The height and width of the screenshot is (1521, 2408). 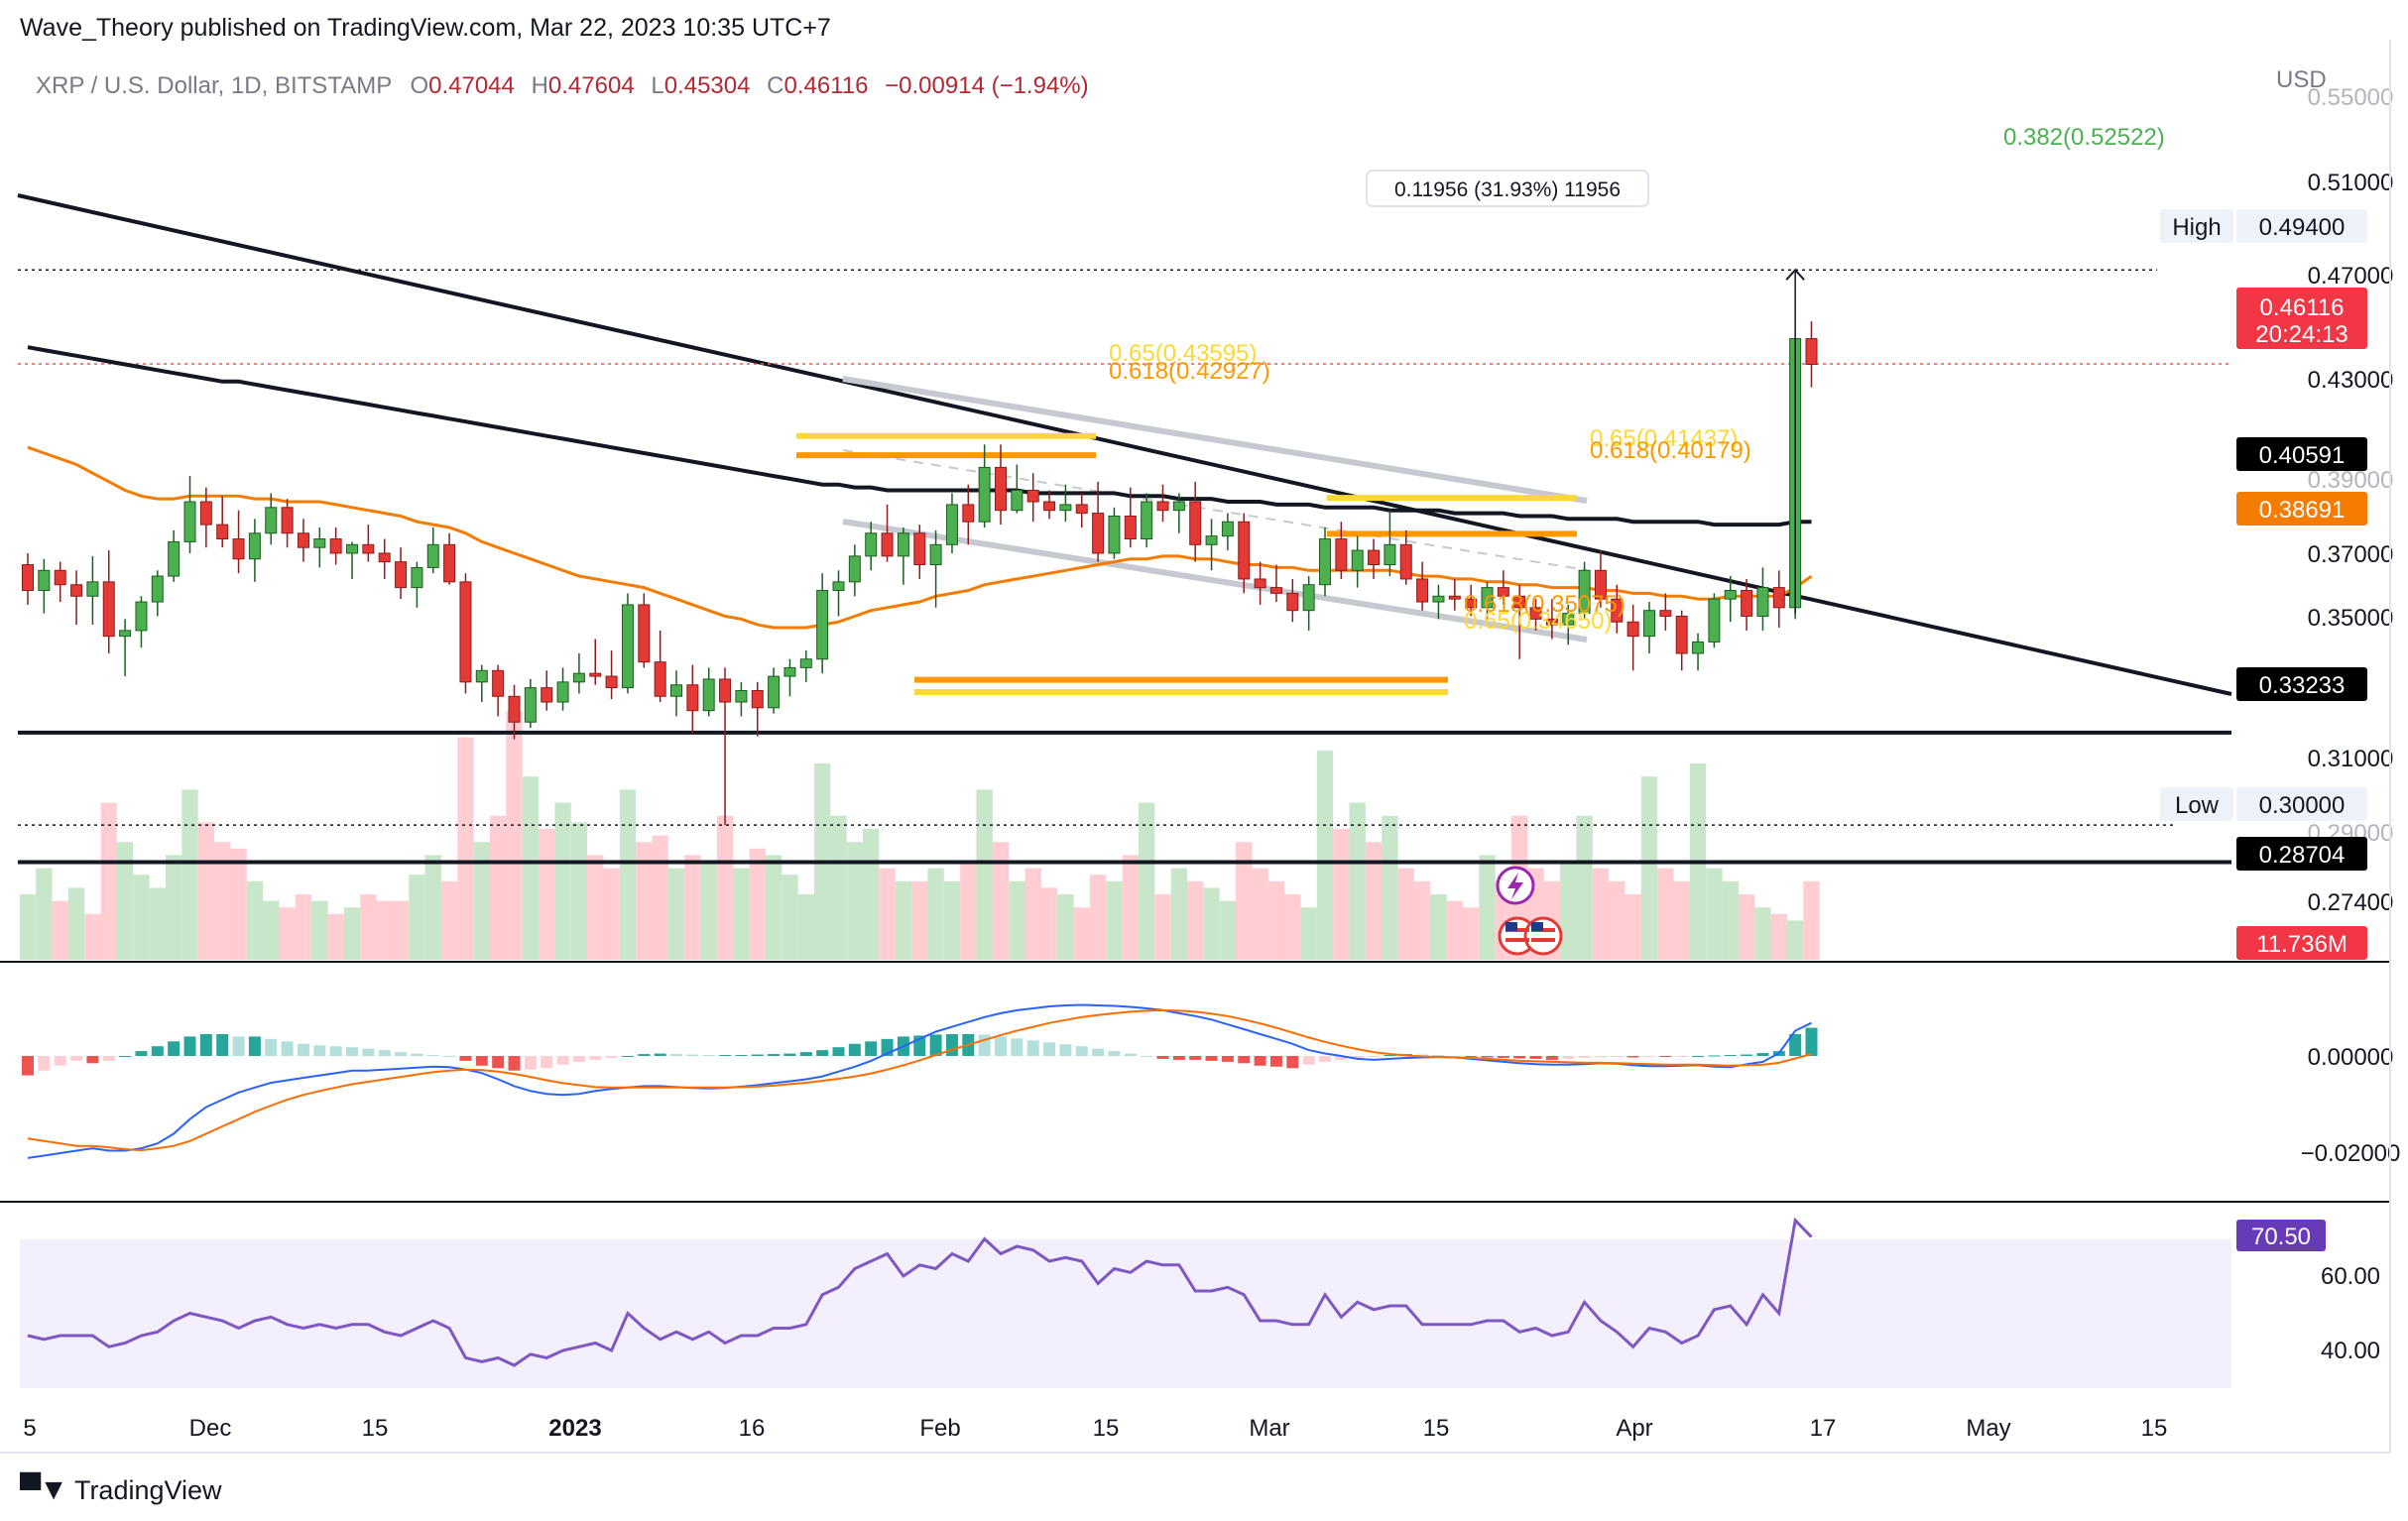 What do you see at coordinates (2197, 227) in the screenshot?
I see `high-price-tag-label: High` at bounding box center [2197, 227].